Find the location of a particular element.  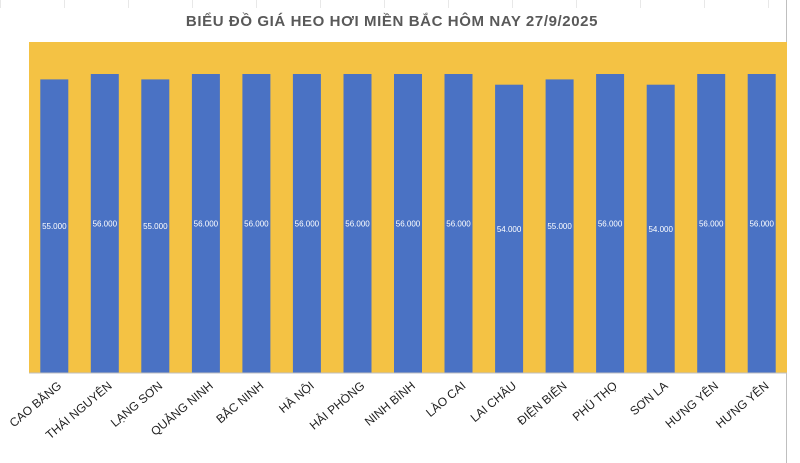

category-label: LAI CHÂU is located at coordinates (493, 401).